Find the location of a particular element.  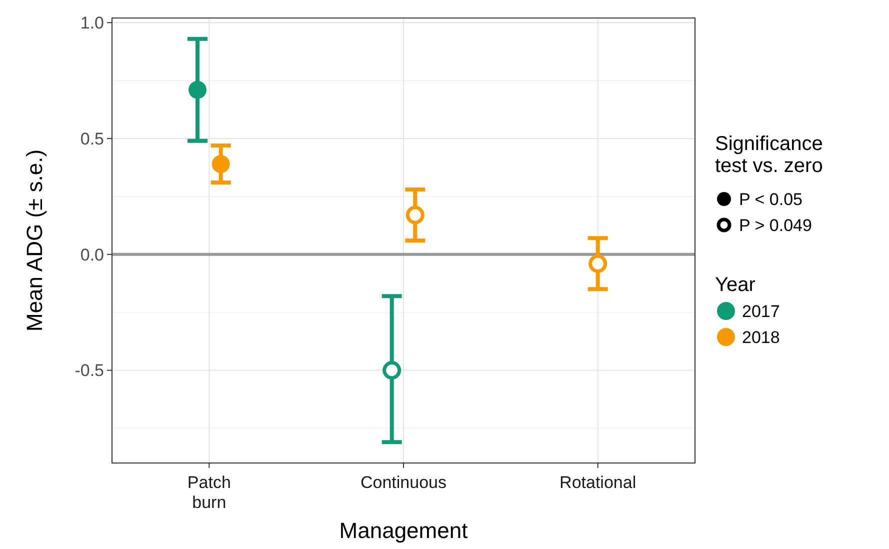

x-tick-label: Rotational is located at coordinates (598, 482).